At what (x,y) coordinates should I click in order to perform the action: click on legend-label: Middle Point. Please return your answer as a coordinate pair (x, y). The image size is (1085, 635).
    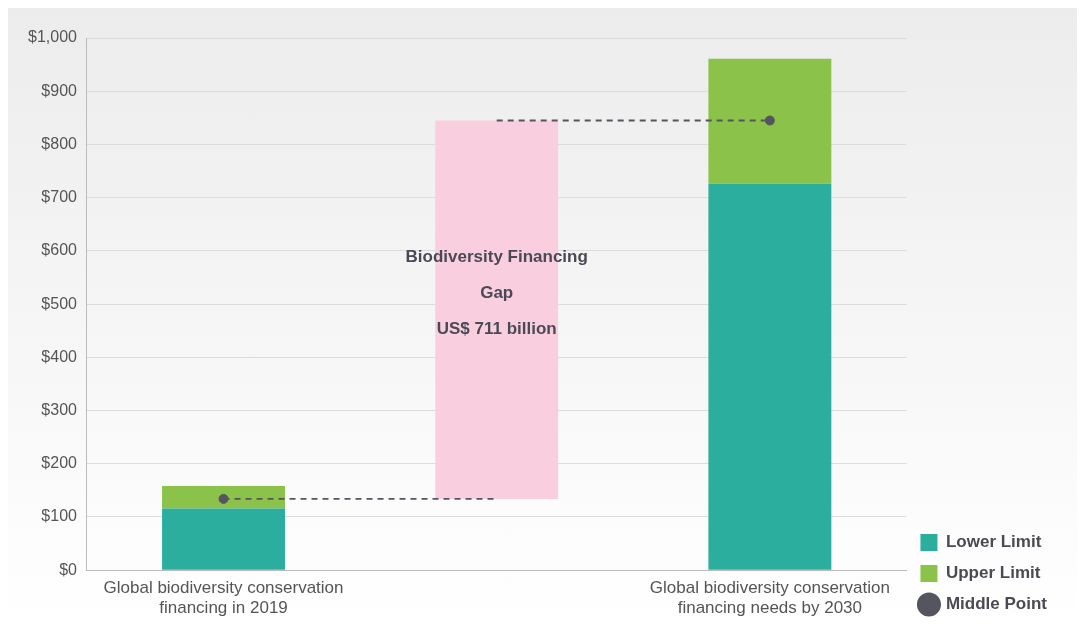
    Looking at the image, I should click on (996, 604).